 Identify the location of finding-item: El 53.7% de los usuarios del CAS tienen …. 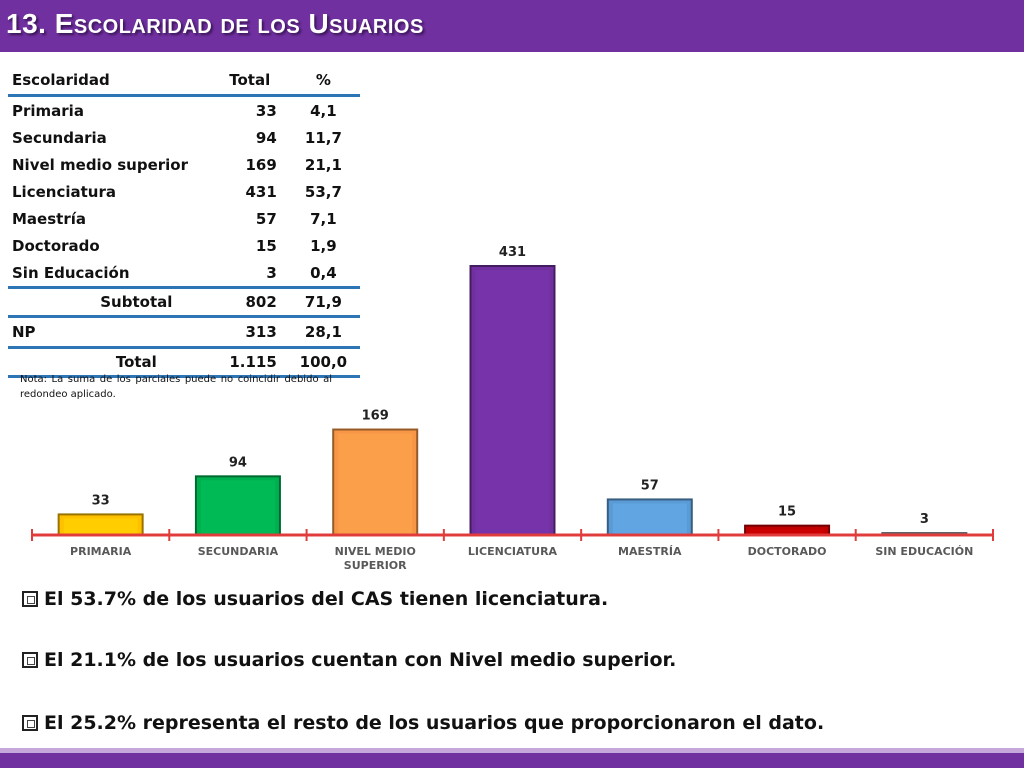
(517, 599).